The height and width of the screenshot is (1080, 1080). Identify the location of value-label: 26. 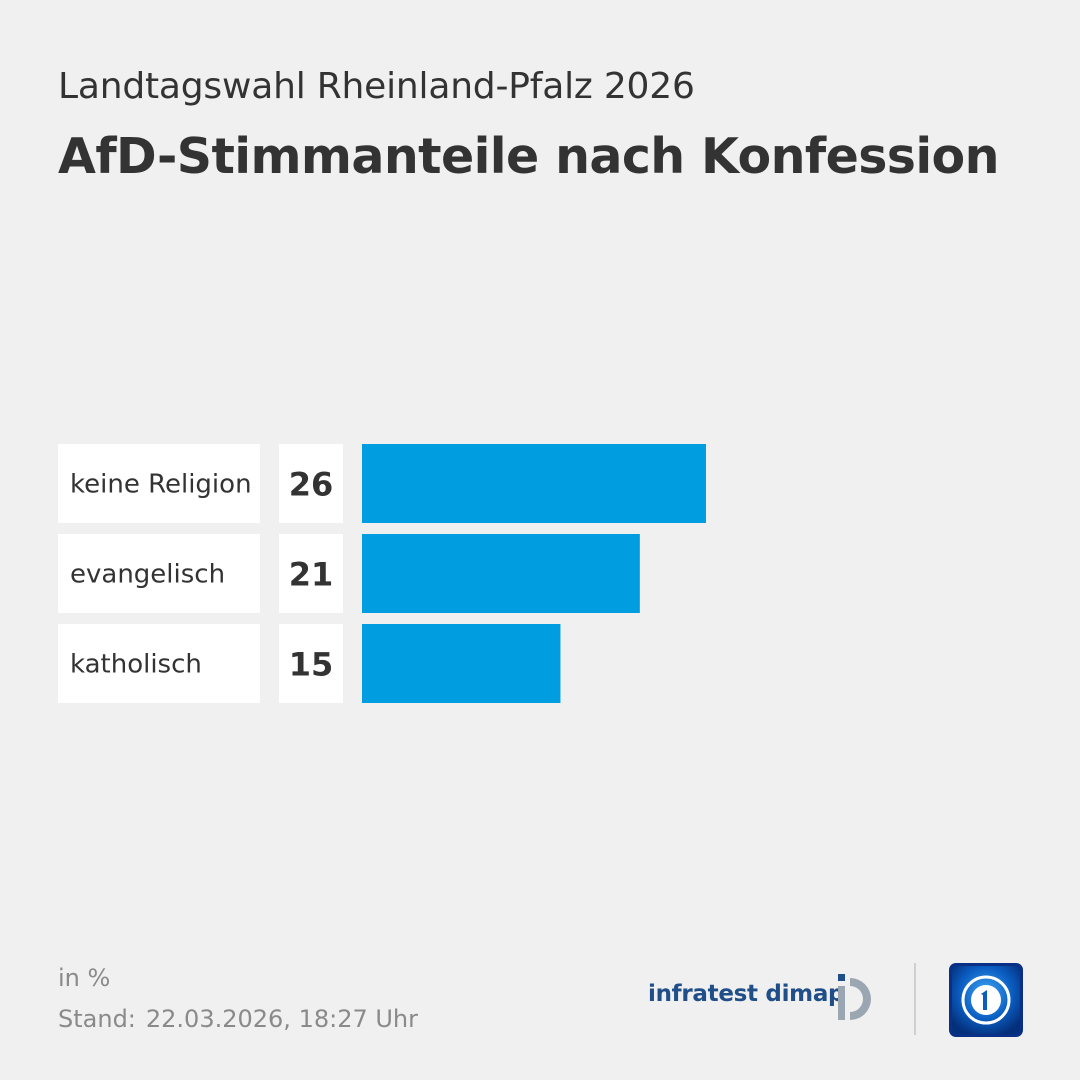
(311, 485).